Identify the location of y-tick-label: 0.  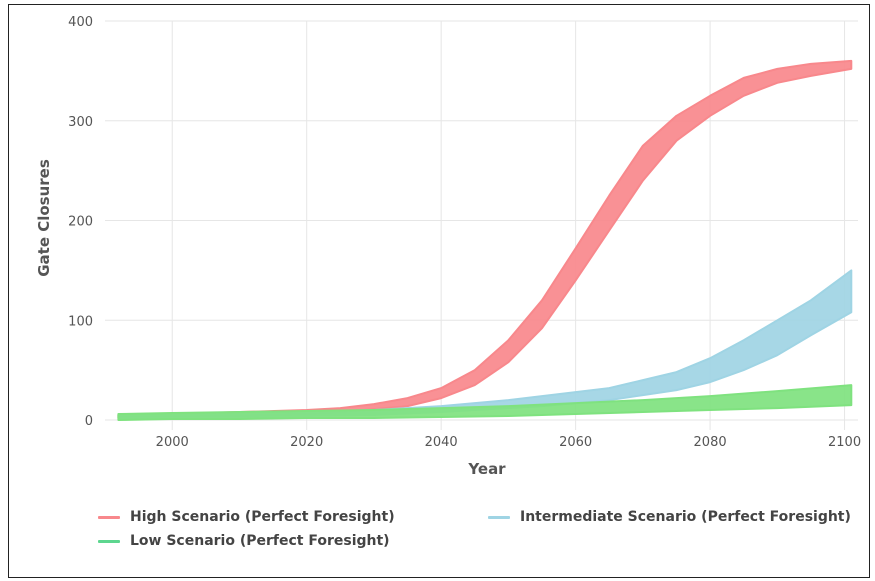
(89, 421).